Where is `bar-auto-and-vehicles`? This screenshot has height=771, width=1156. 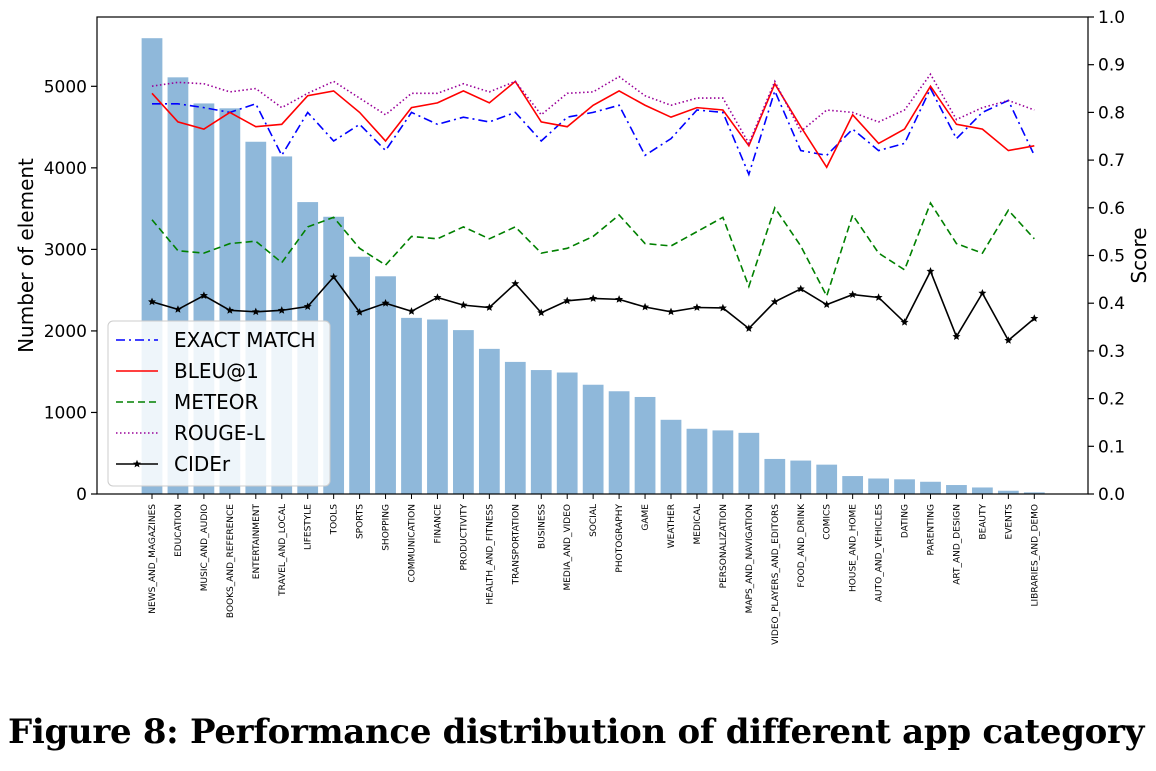
bar-auto-and-vehicles is located at coordinates (878, 486).